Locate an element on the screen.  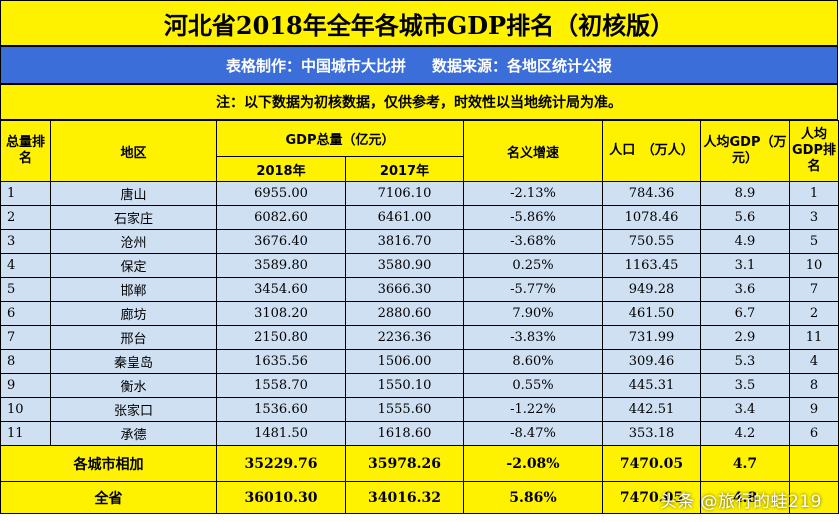
cell-per-capita-rank: 3 is located at coordinates (814, 217).